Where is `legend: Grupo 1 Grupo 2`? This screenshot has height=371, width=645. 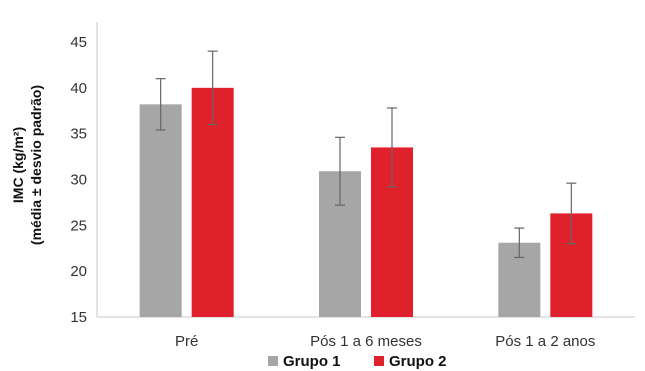 legend: Grupo 1 Grupo 2 is located at coordinates (357, 361).